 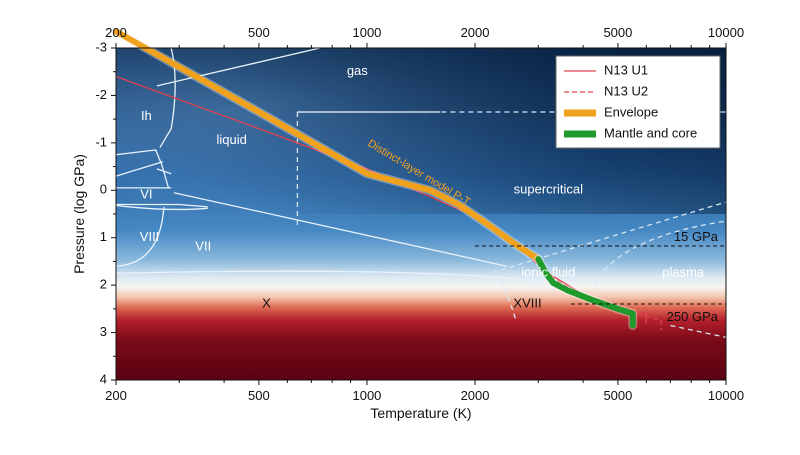 I want to click on legend-item-envelope-label: Envelope, so click(x=631, y=111).